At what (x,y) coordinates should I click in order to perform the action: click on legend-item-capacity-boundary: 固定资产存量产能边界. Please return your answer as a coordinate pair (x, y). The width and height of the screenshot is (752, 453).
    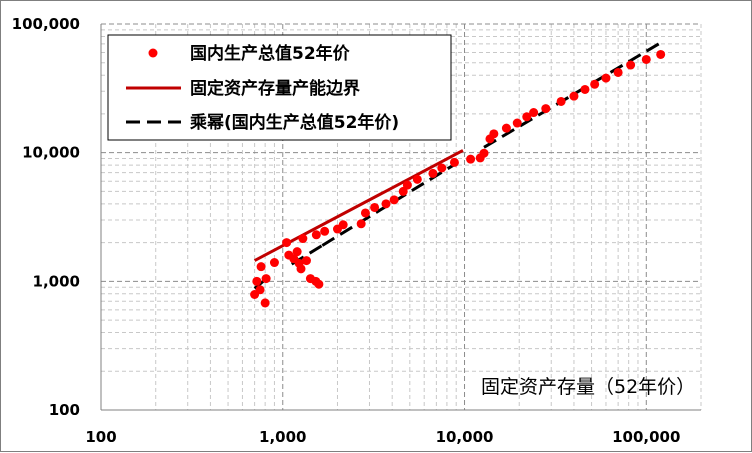
    Looking at the image, I should click on (243, 88).